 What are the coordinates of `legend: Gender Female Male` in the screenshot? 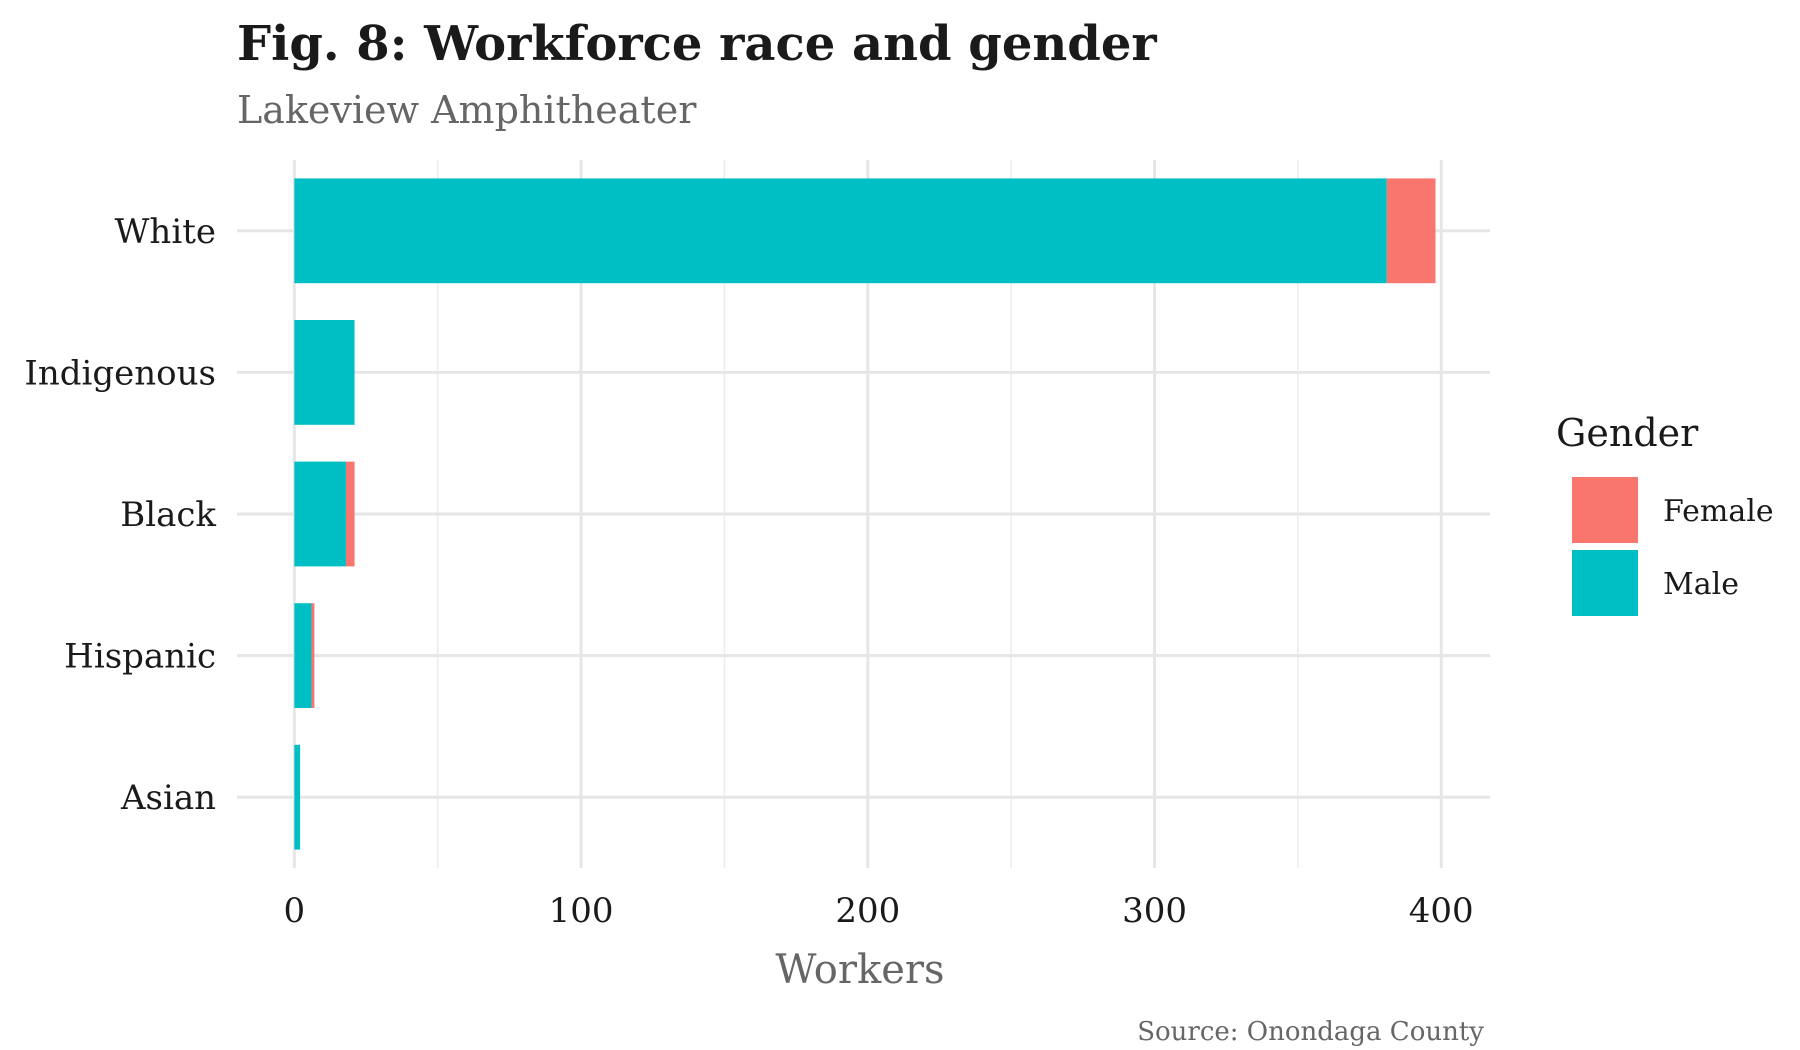 It's located at (1665, 513).